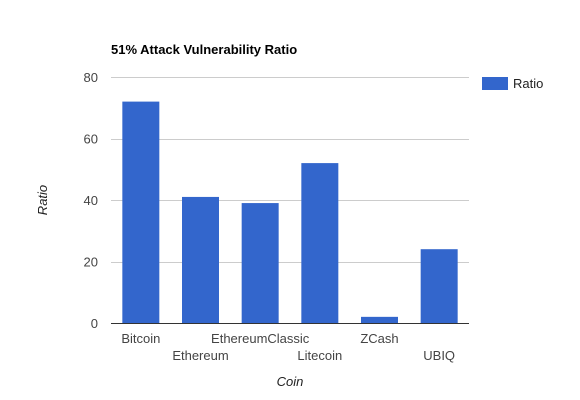  What do you see at coordinates (528, 83) in the screenshot?
I see `legend-label: Ratio` at bounding box center [528, 83].